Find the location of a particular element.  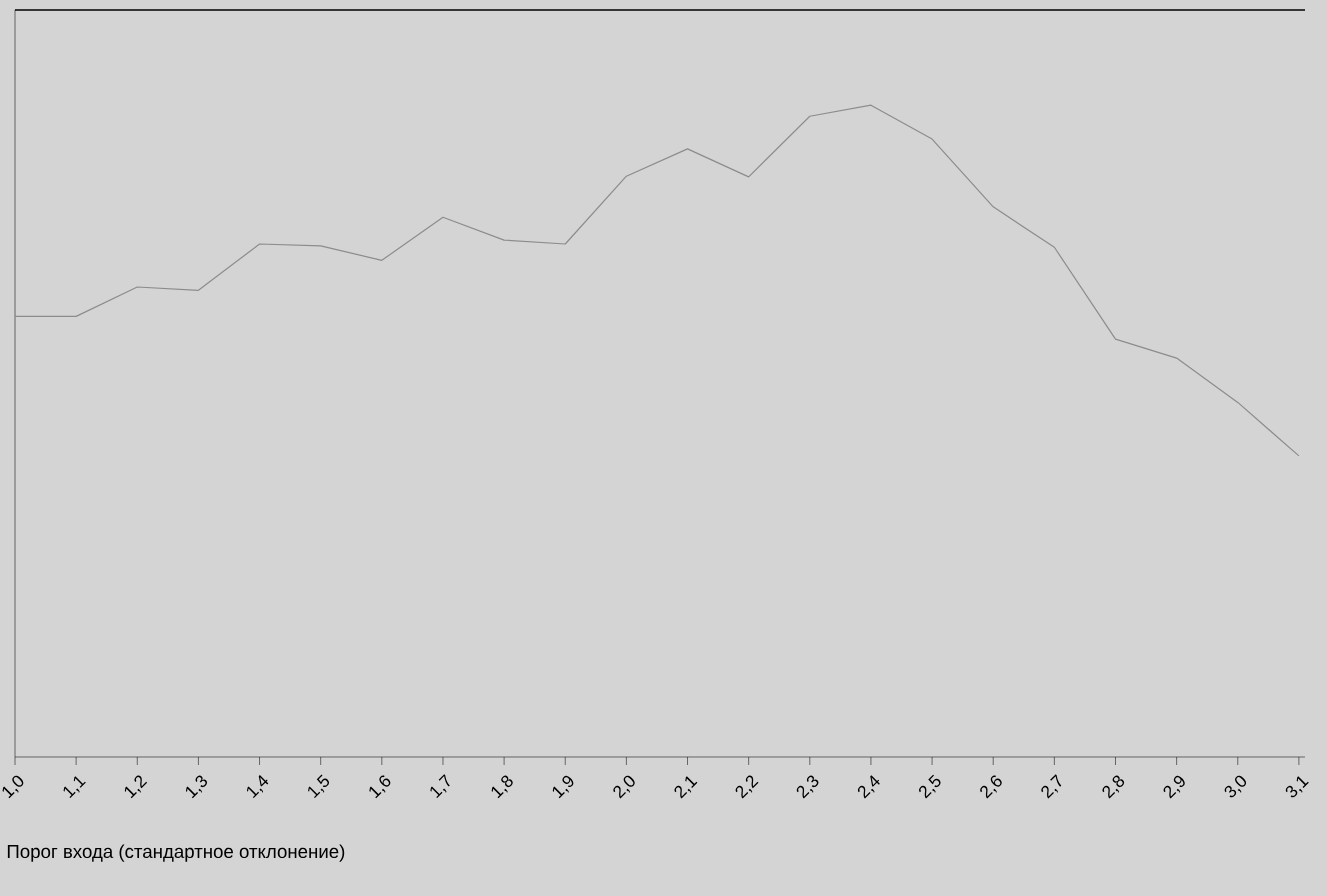

x-tick-label: 1,5 is located at coordinates (319, 786).